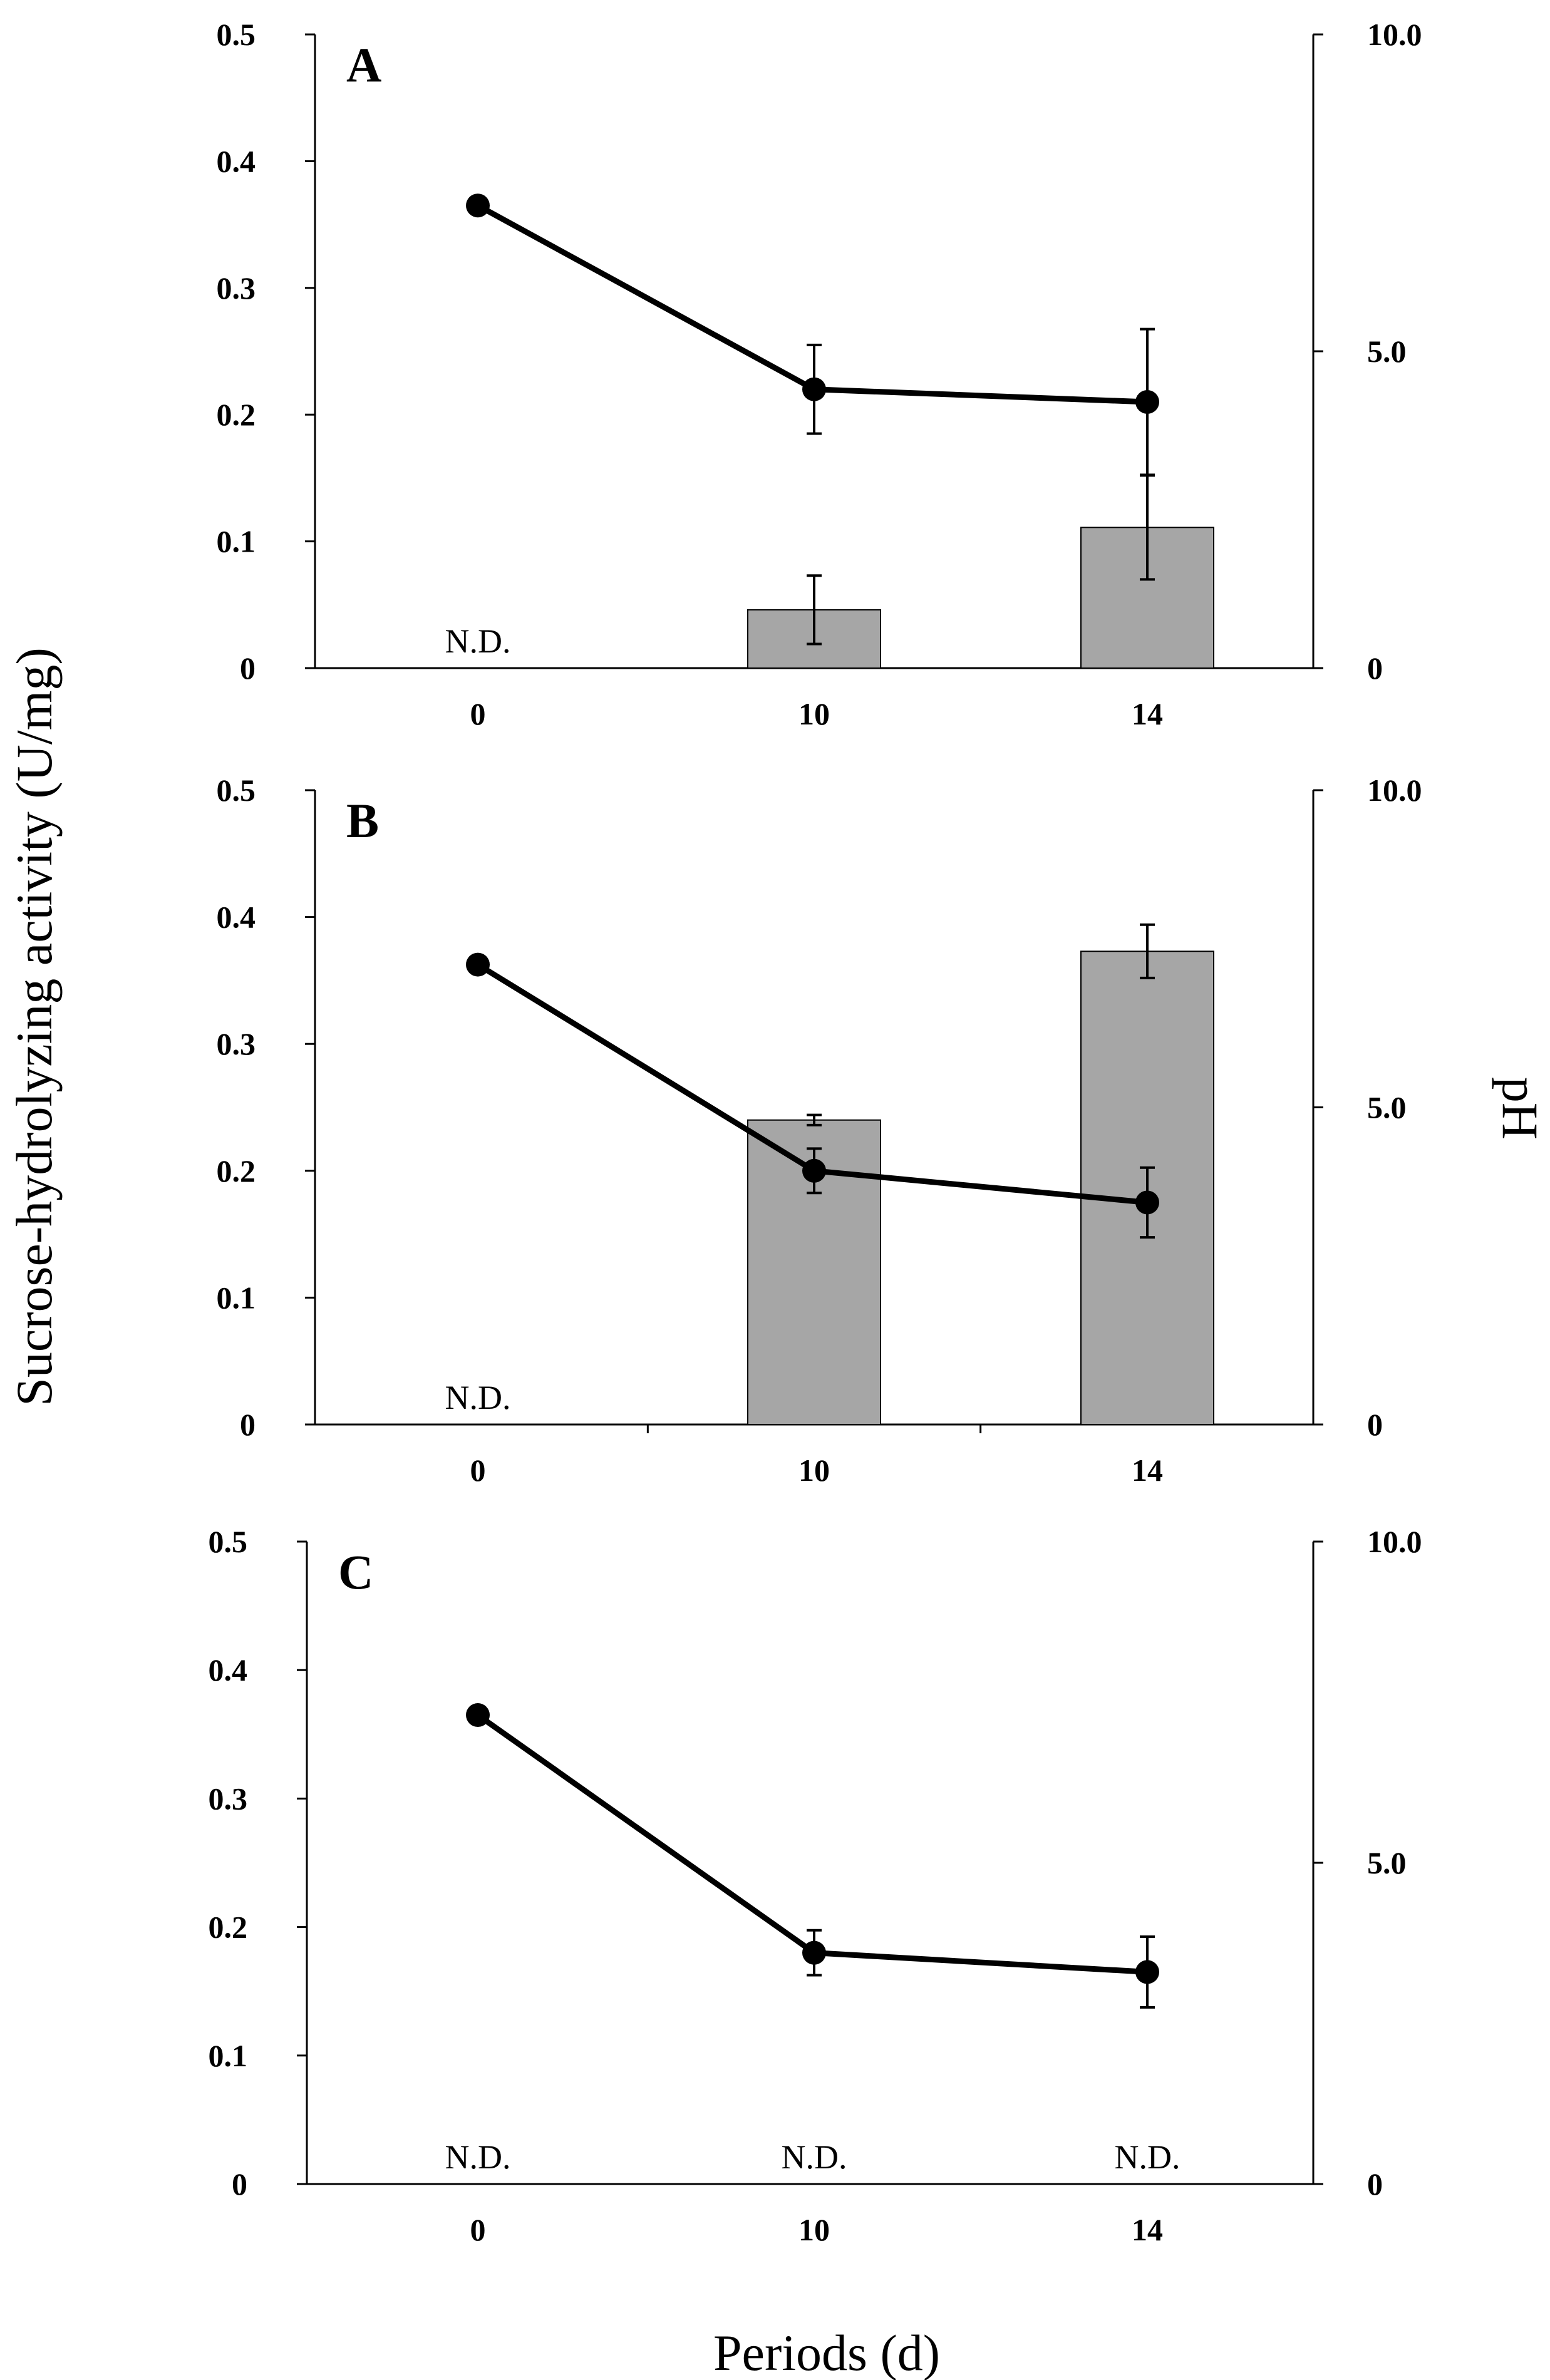  What do you see at coordinates (355, 1572) in the screenshot?
I see `panel-letter: C` at bounding box center [355, 1572].